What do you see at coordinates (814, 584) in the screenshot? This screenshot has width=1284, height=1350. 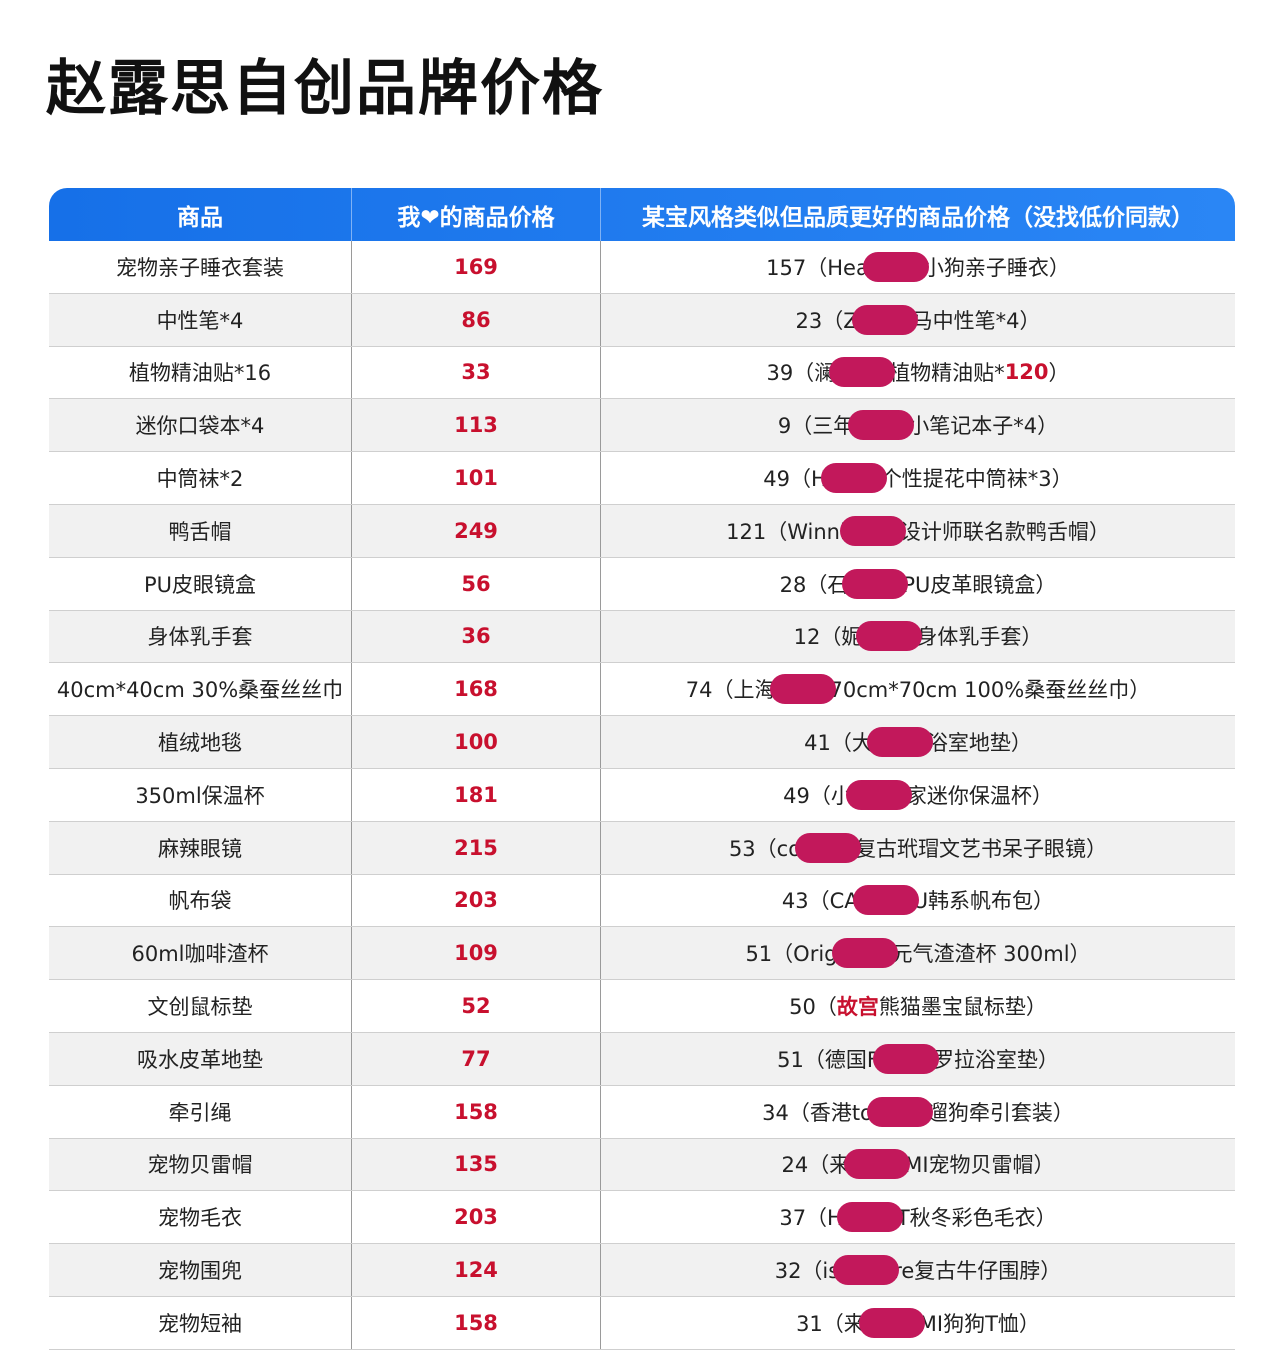 I see `compare-text: 28（石` at bounding box center [814, 584].